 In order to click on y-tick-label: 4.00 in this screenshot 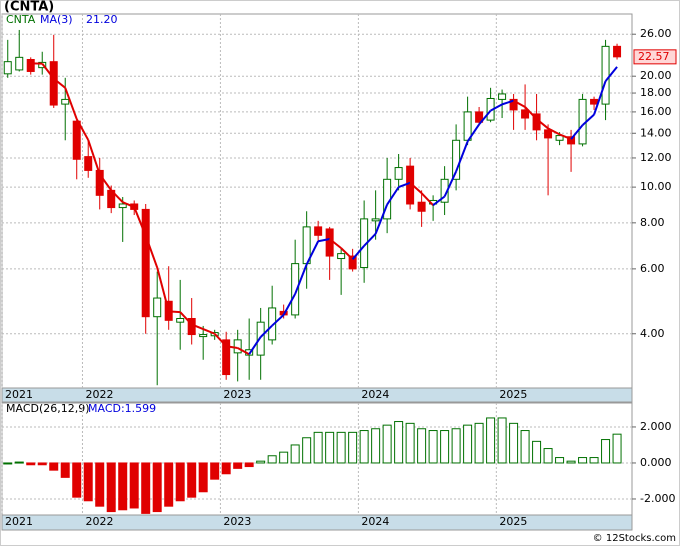, I will do `click(652, 333)`.